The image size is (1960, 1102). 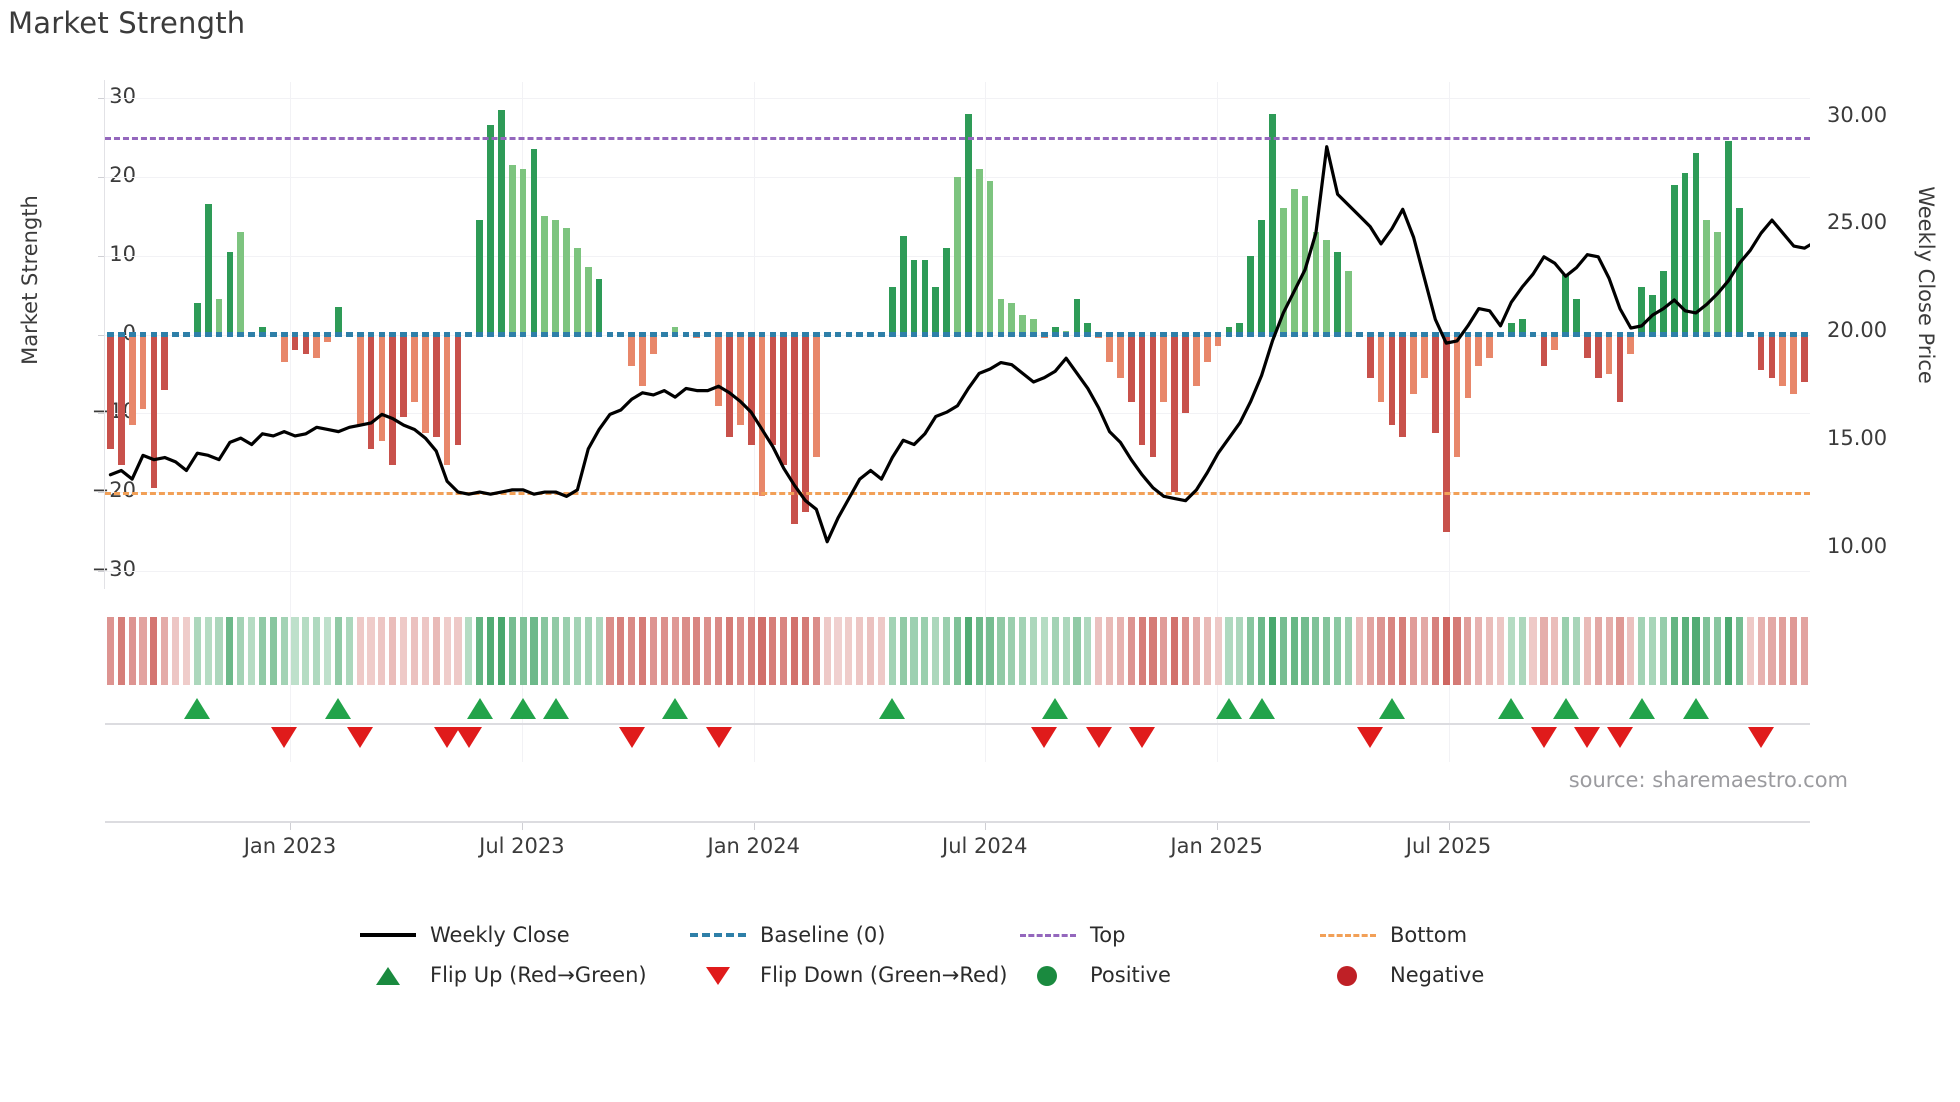 What do you see at coordinates (465, 935) in the screenshot?
I see `legend-weekly-close: Weekly Close` at bounding box center [465, 935].